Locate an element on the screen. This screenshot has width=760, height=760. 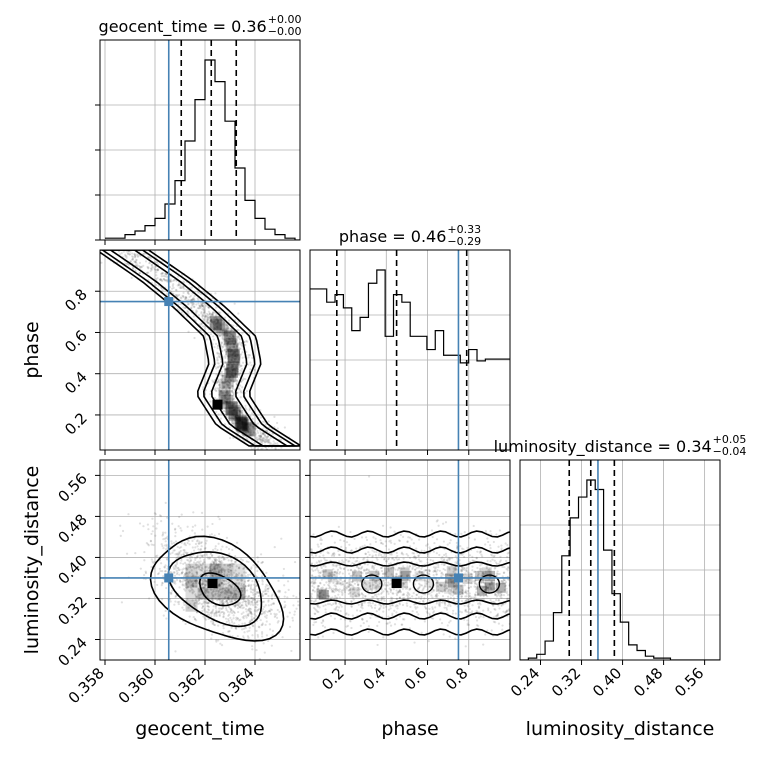
pair-frame is located at coordinates (200, 560).